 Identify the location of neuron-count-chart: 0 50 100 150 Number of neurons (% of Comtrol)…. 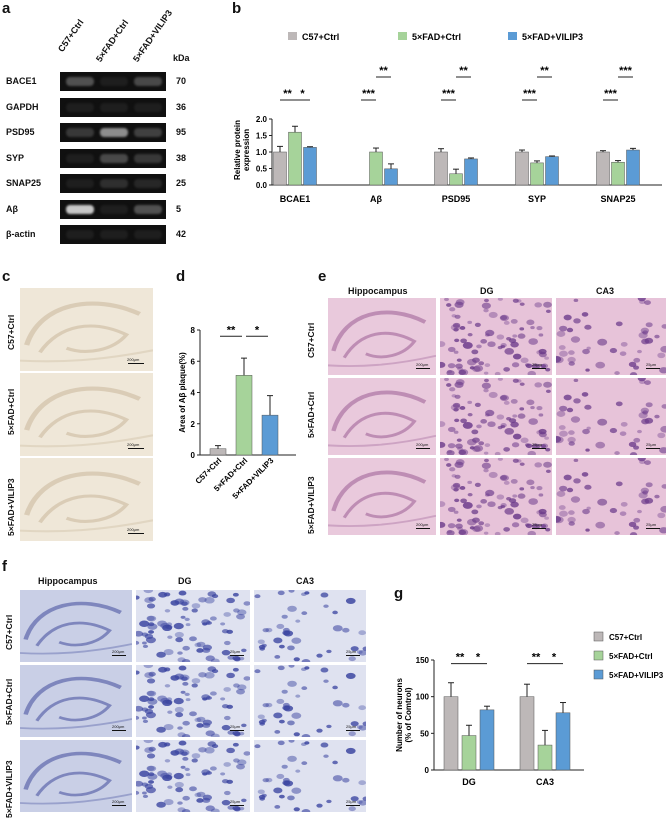
(529, 709).